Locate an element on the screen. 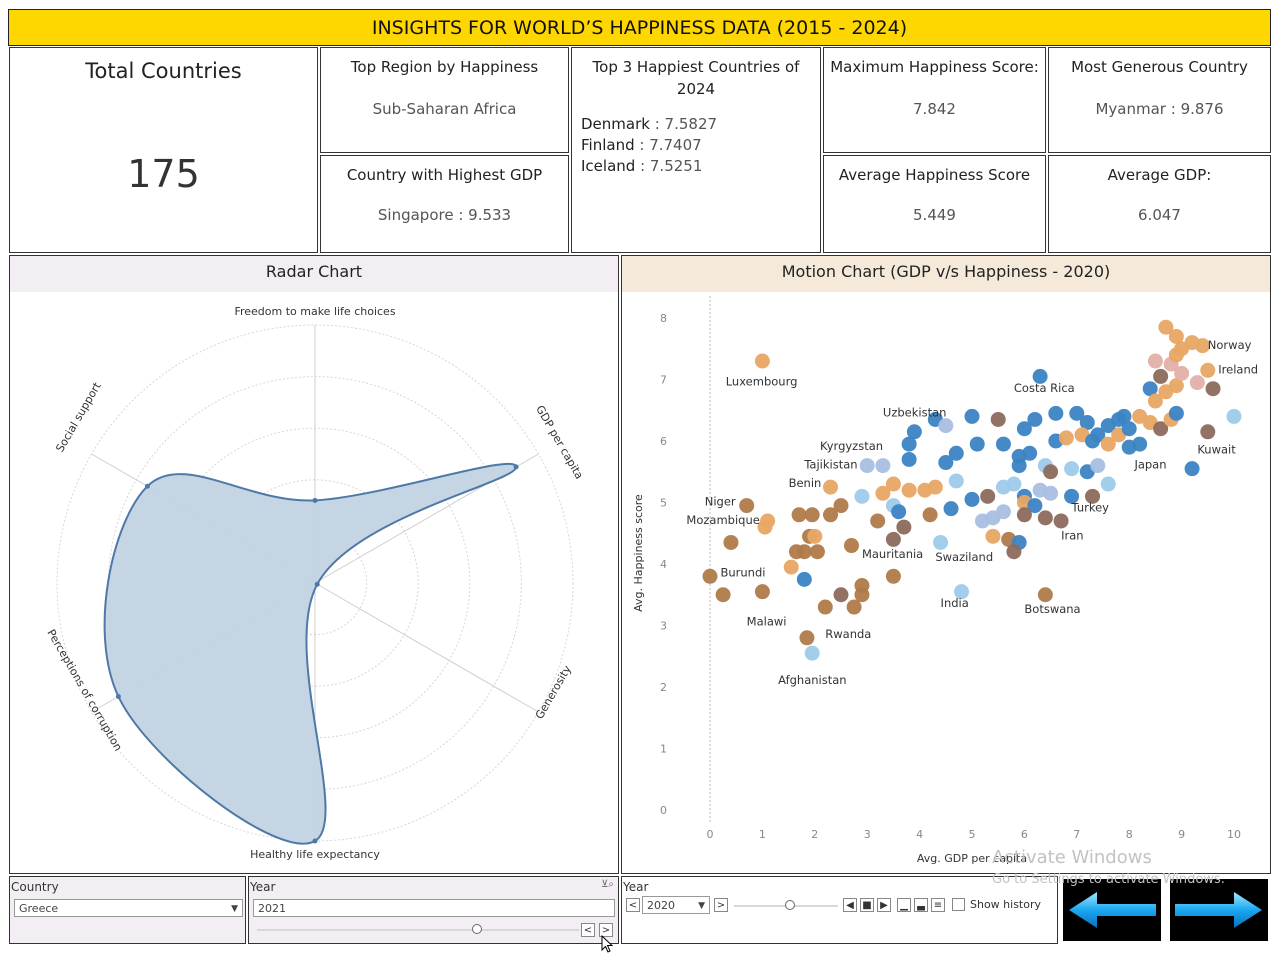  year-input: 2021 is located at coordinates (434, 908).